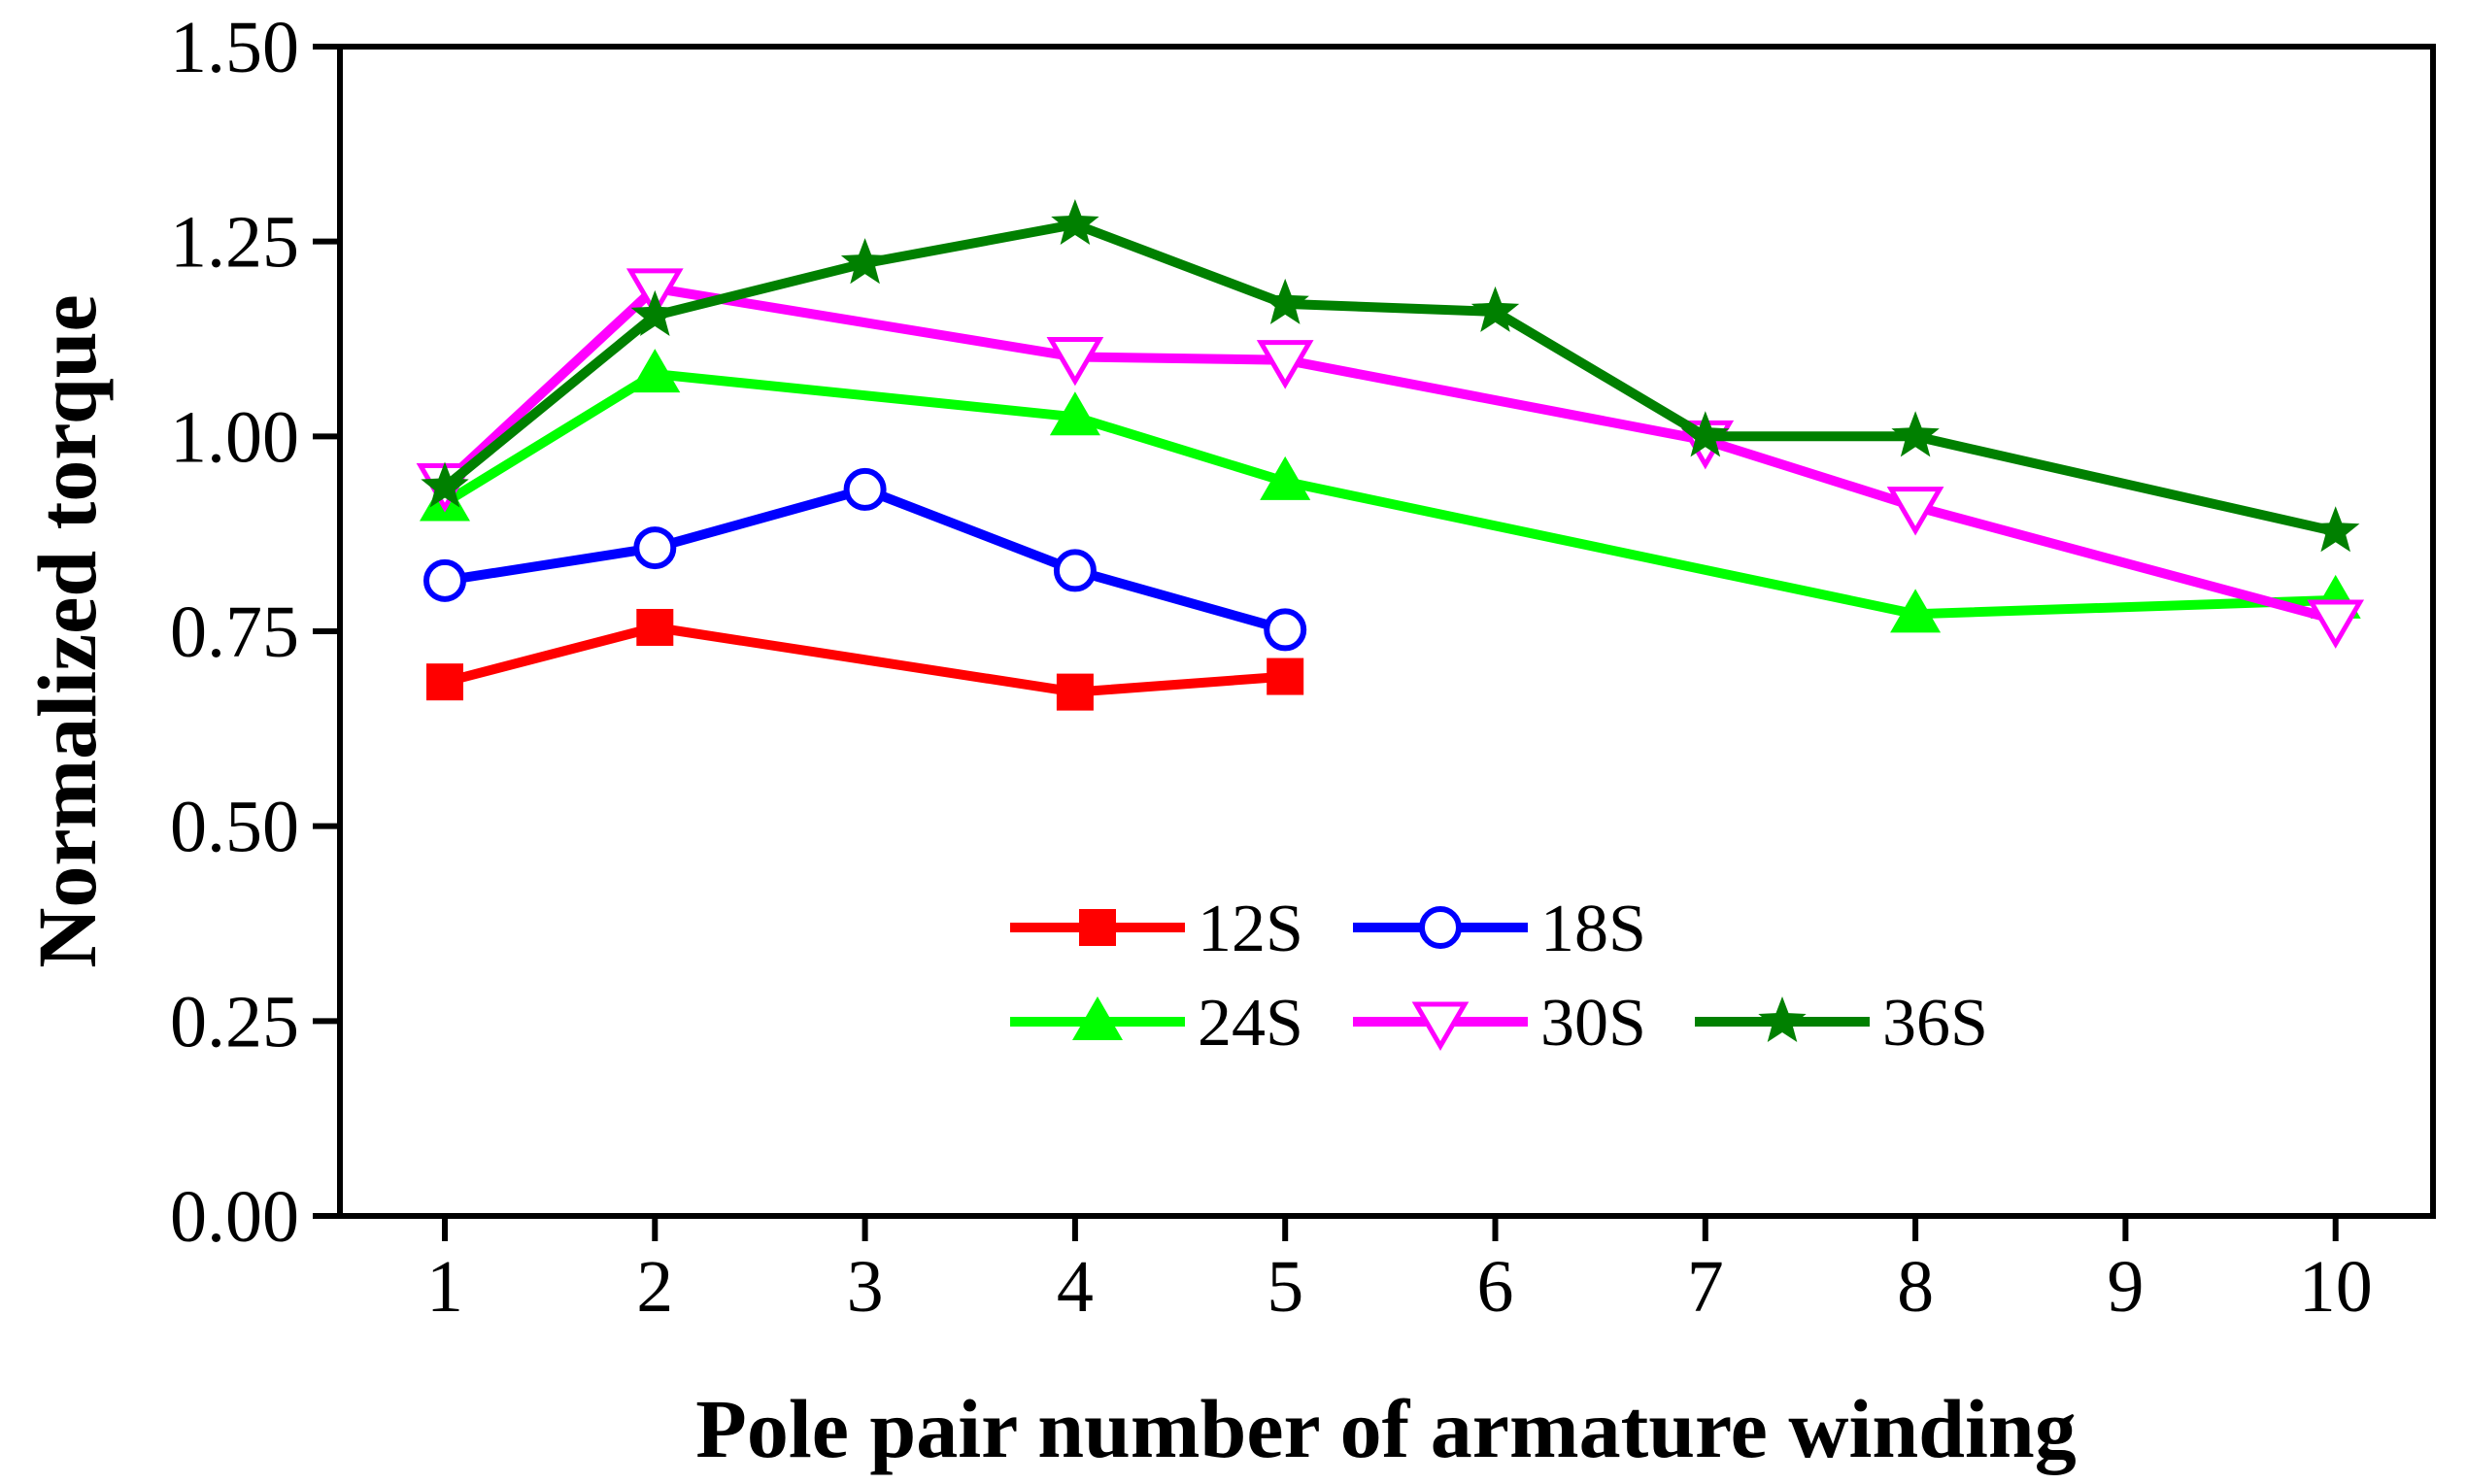 Image resolution: width=2467 pixels, height=1484 pixels. I want to click on legend-label: 36S, so click(1935, 1023).